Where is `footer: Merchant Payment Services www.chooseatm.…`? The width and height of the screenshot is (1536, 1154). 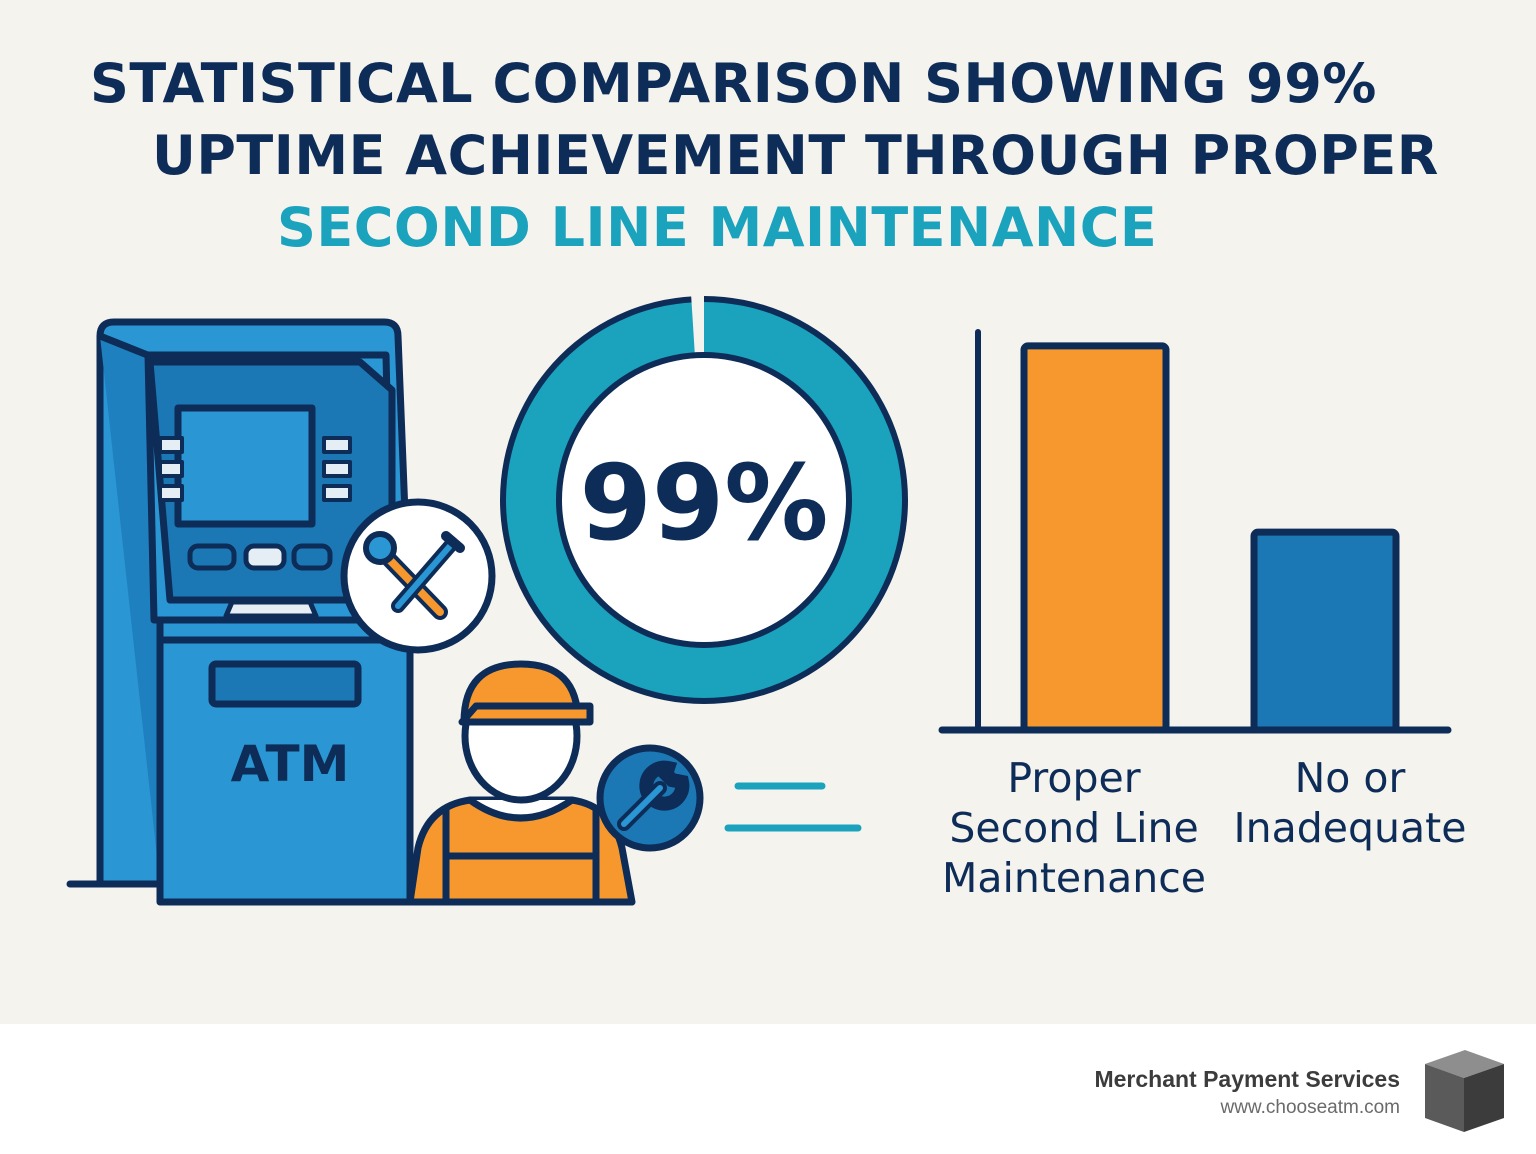
footer: Merchant Payment Services www.chooseatm.… is located at coordinates (768, 1089).